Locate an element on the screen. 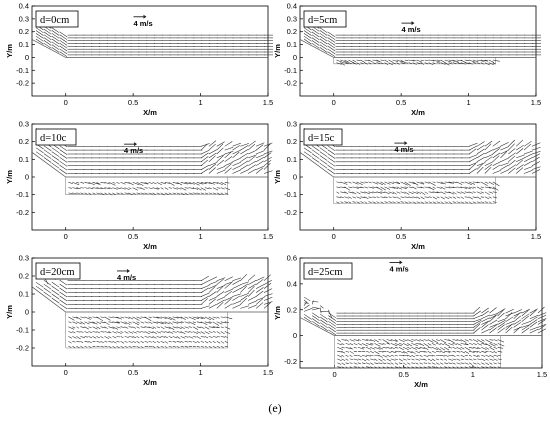 This screenshot has width=550, height=422. reference-vector-label: 4 m/s is located at coordinates (410, 29).